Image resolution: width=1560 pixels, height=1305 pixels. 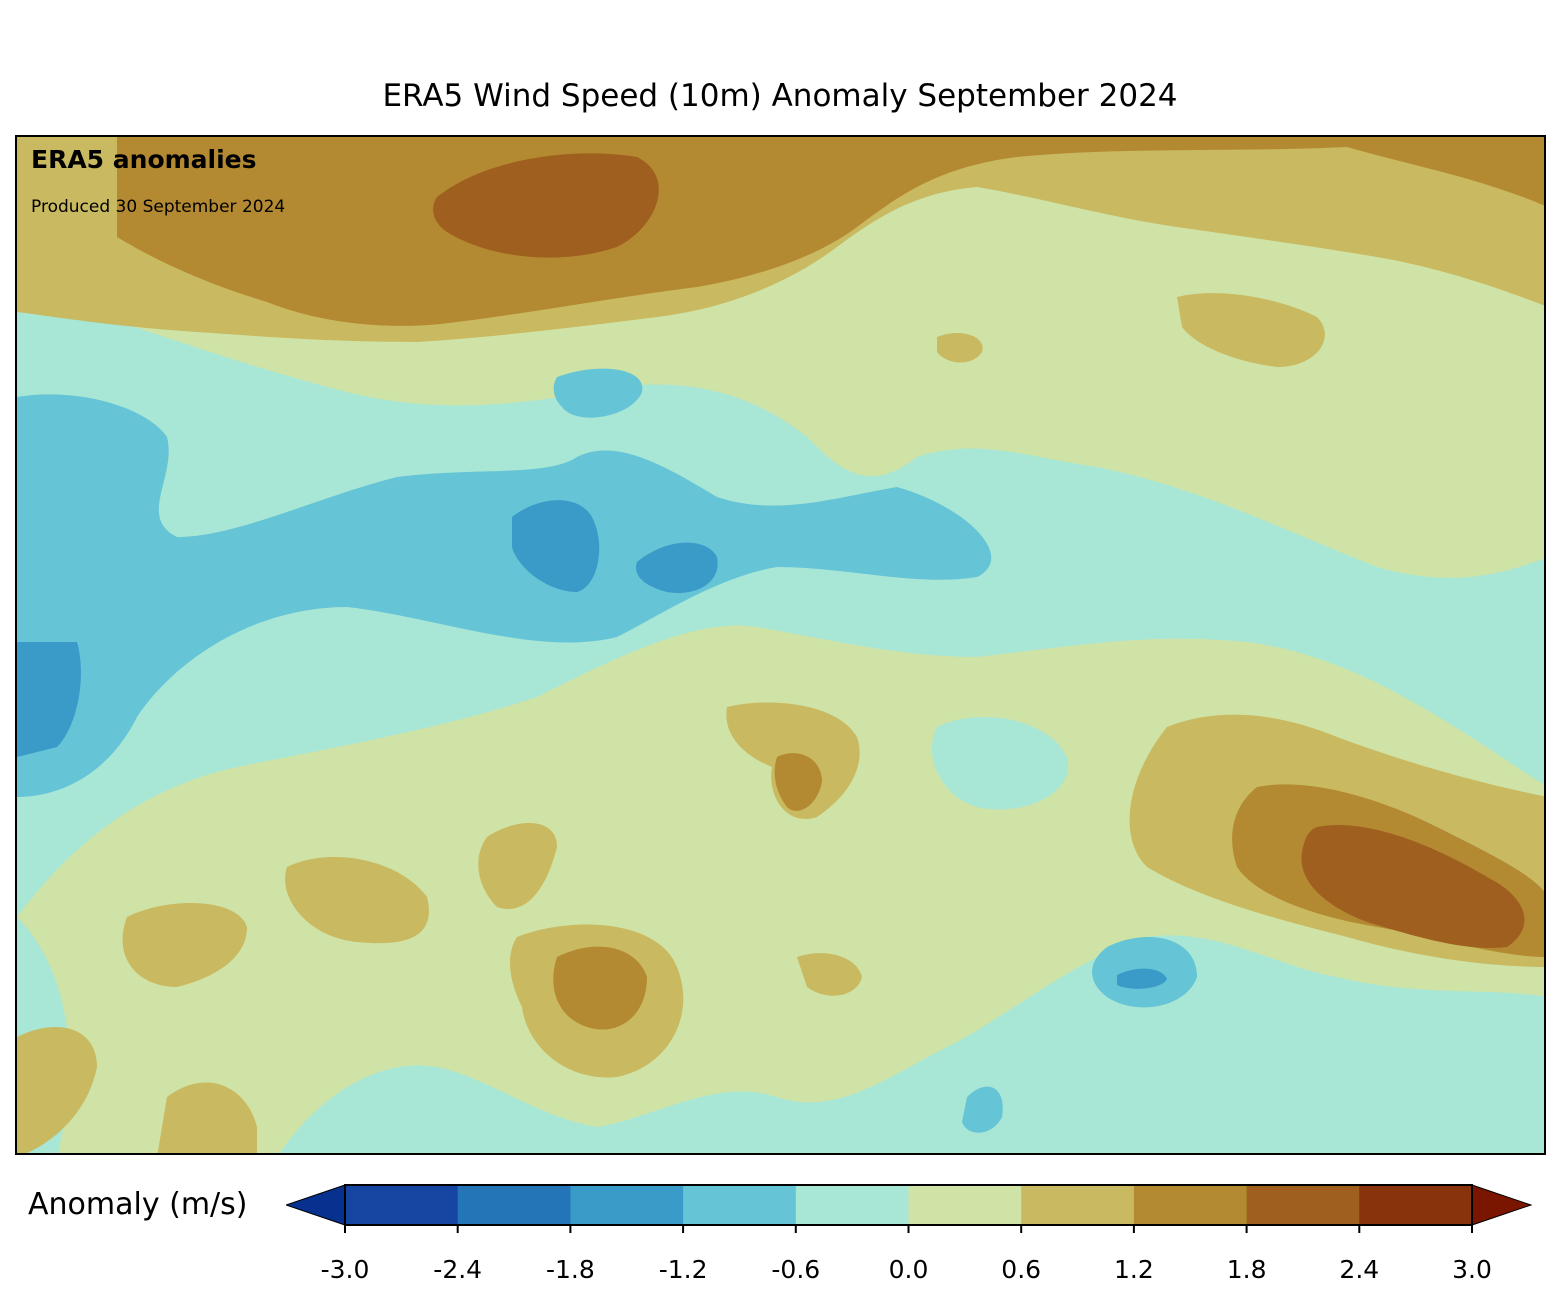 What do you see at coordinates (316, 1205) in the screenshot?
I see `colorbar-under-arrow` at bounding box center [316, 1205].